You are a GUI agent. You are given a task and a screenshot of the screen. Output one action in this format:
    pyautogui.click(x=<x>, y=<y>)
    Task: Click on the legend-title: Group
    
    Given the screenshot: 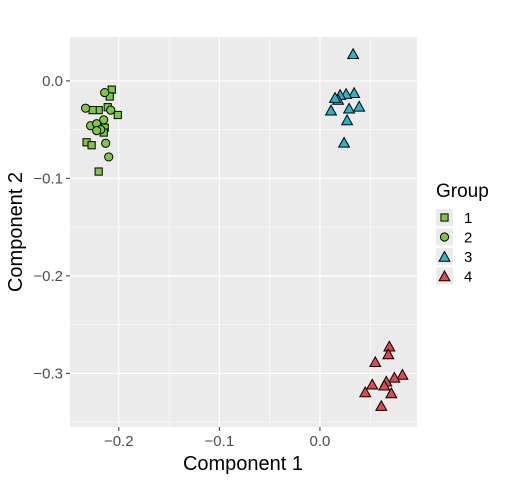 What is the action you would take?
    pyautogui.click(x=462, y=191)
    